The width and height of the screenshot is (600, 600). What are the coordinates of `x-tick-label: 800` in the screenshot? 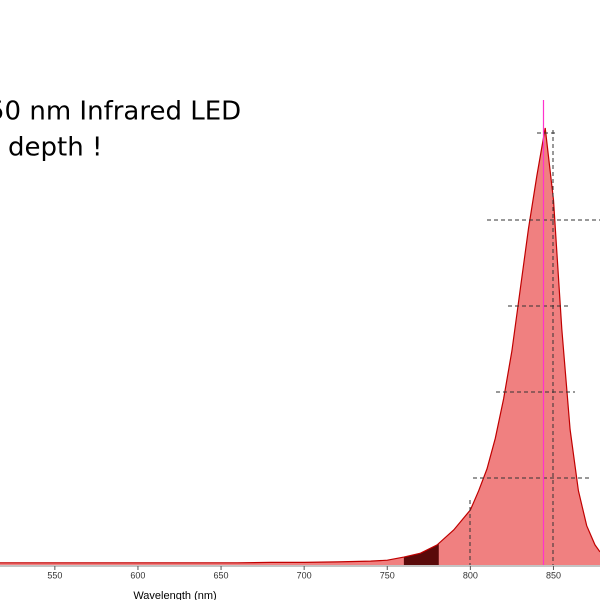 It's located at (470, 575).